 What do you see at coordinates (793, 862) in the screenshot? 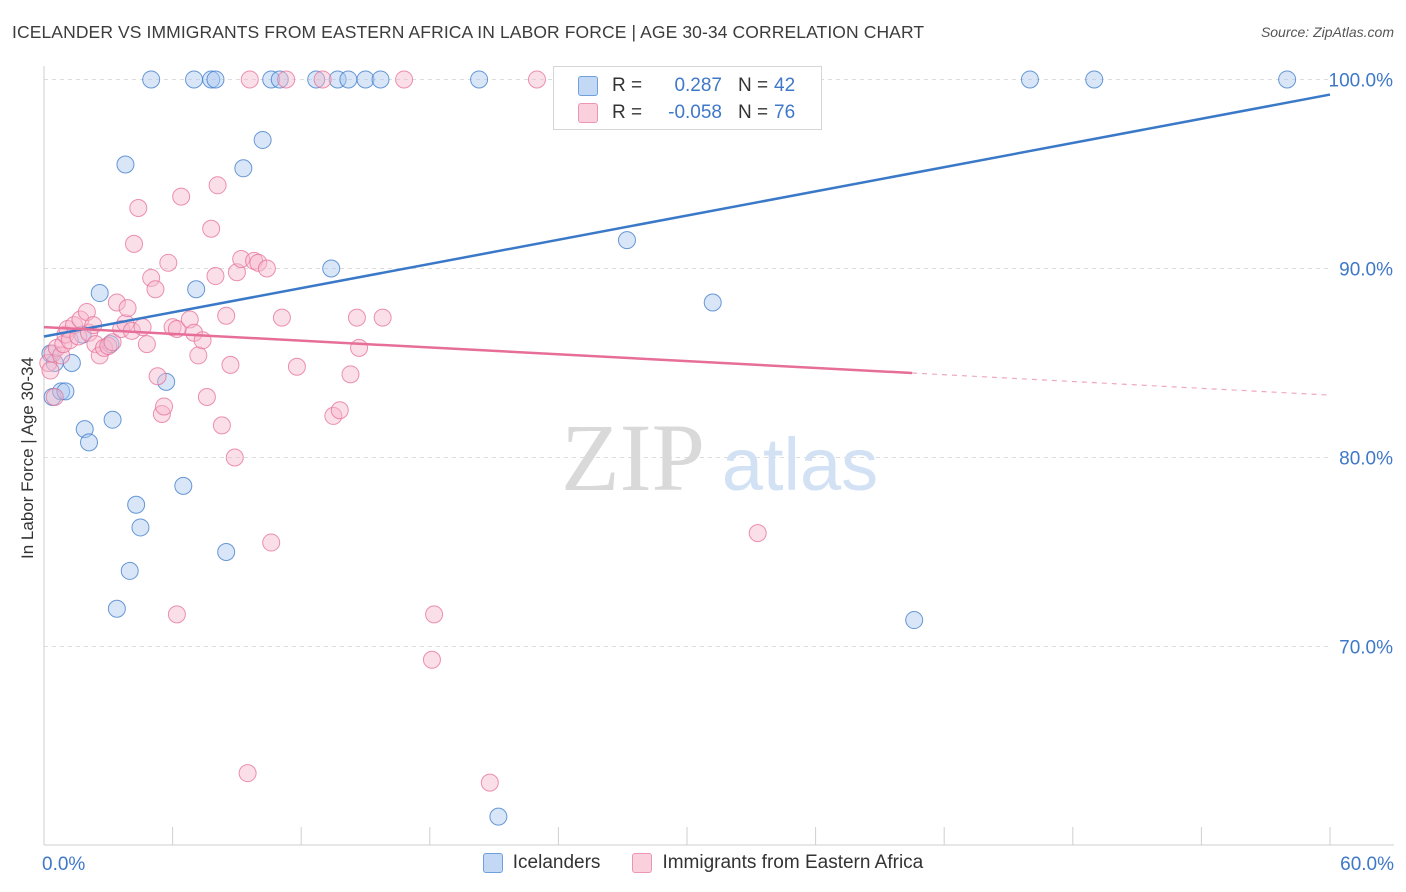
I see `legend-label: Immigrants from Eastern Africa` at bounding box center [793, 862].